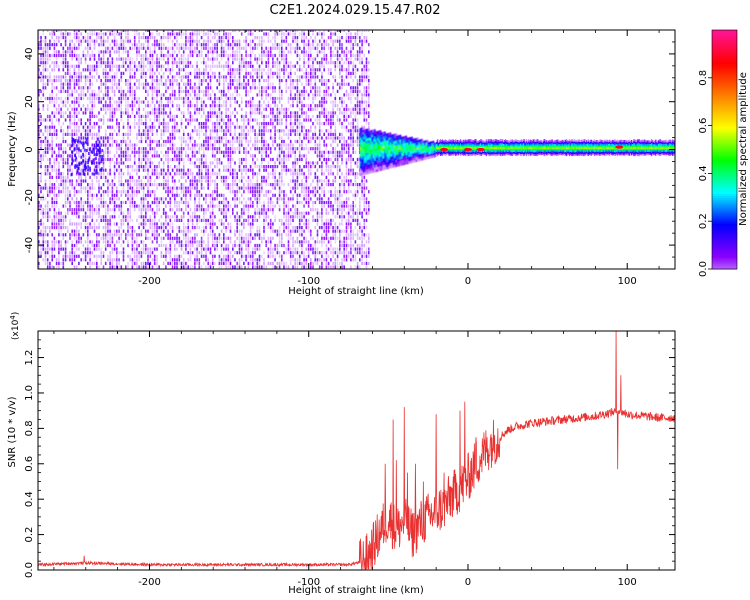  What do you see at coordinates (627, 281) in the screenshot?
I see `spectrogram-x-tick-label: 100` at bounding box center [627, 281].